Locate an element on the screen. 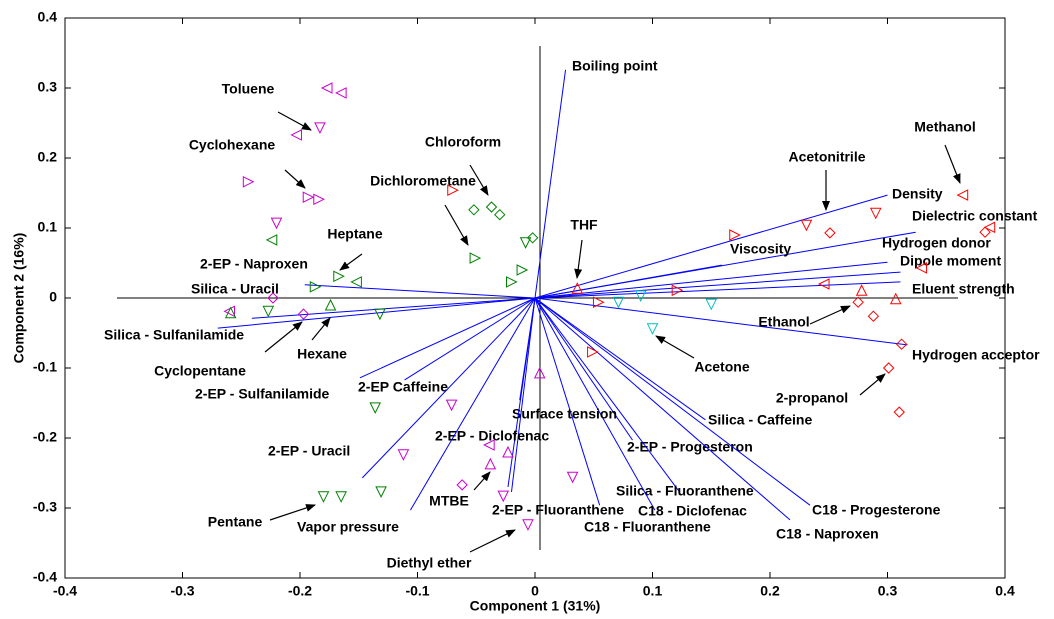 This screenshot has width=1054, height=619. vector-label: Density is located at coordinates (917, 194).